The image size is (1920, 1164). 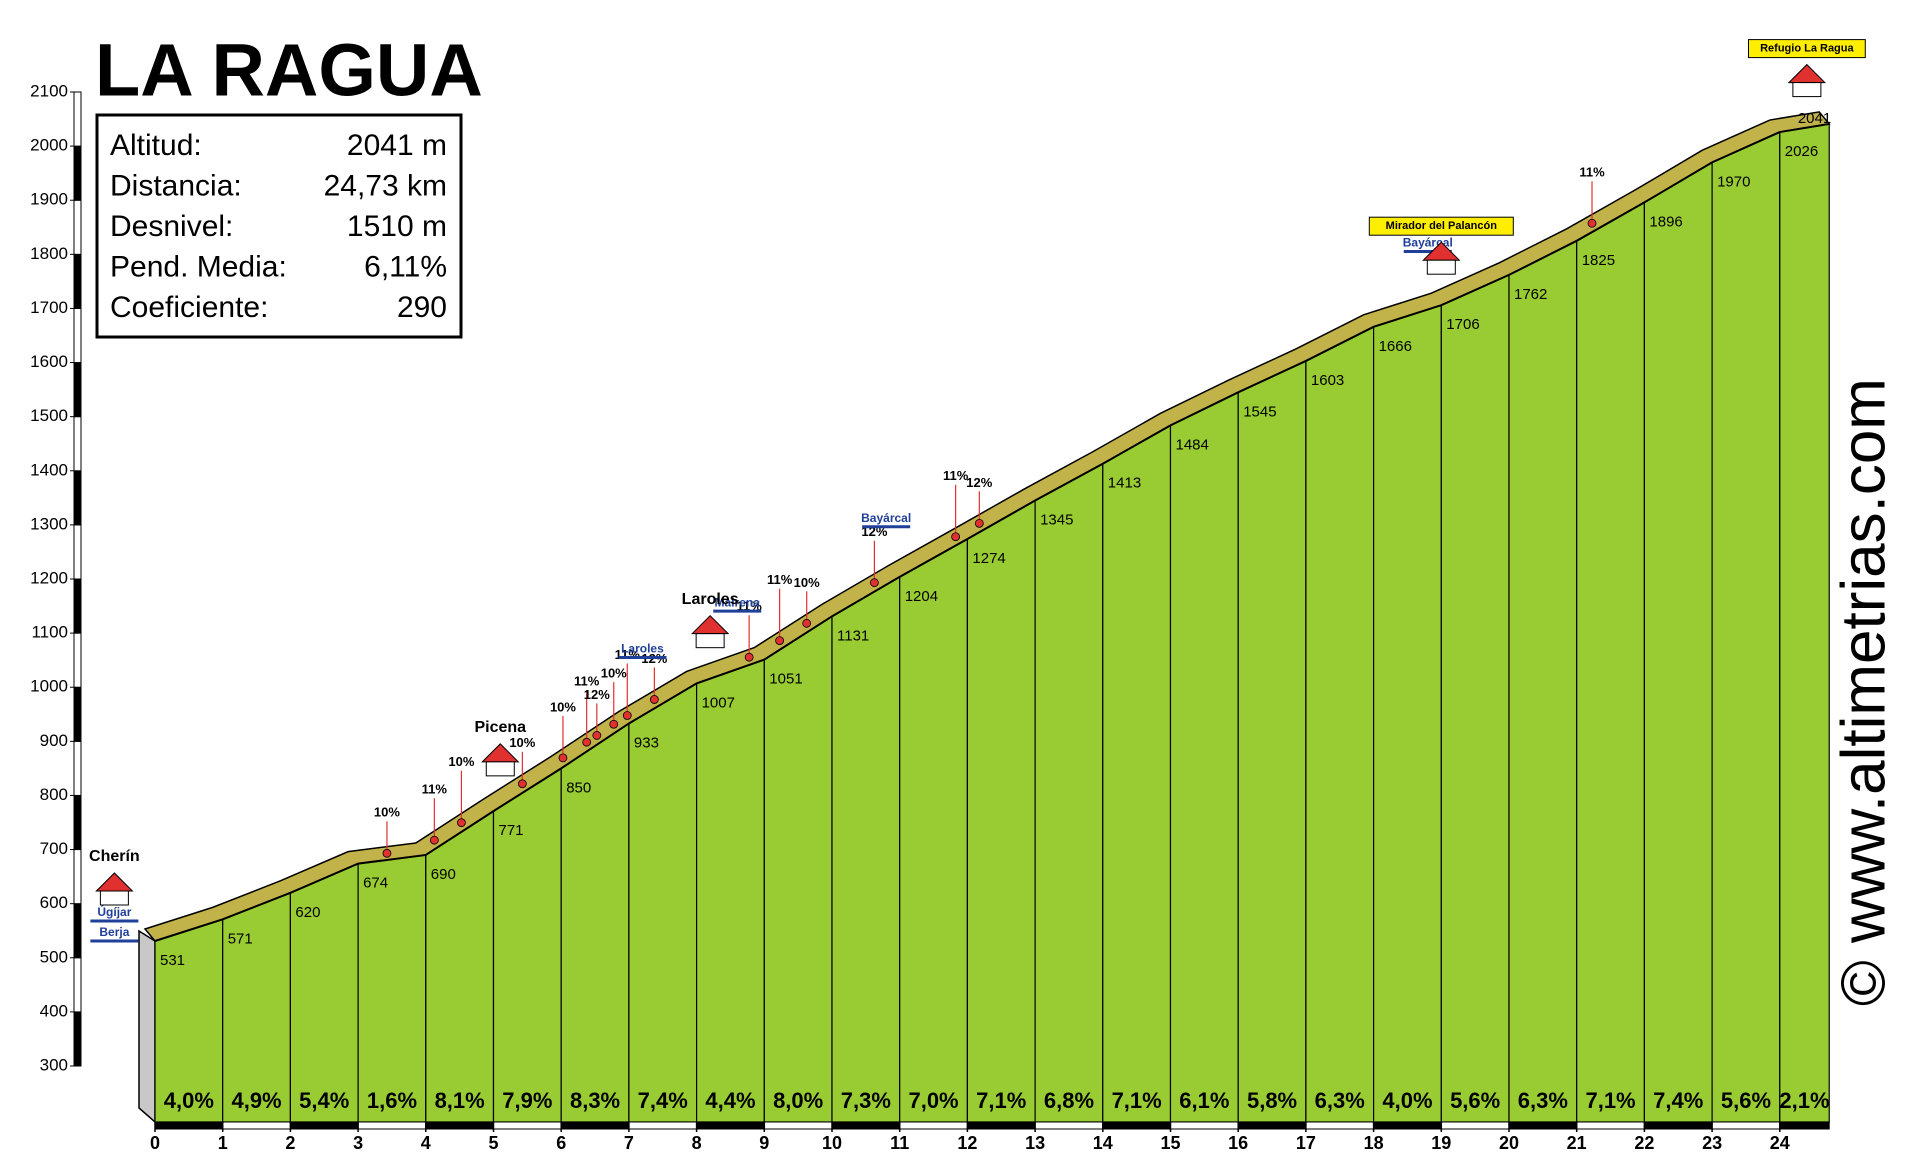 I want to click on y-tick-label: 1700, so click(x=49, y=307).